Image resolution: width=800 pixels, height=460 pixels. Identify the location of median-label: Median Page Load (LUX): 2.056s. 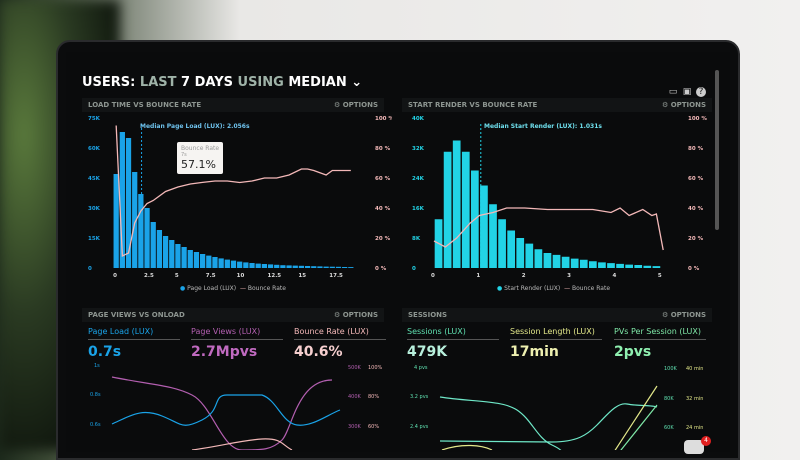
(195, 126).